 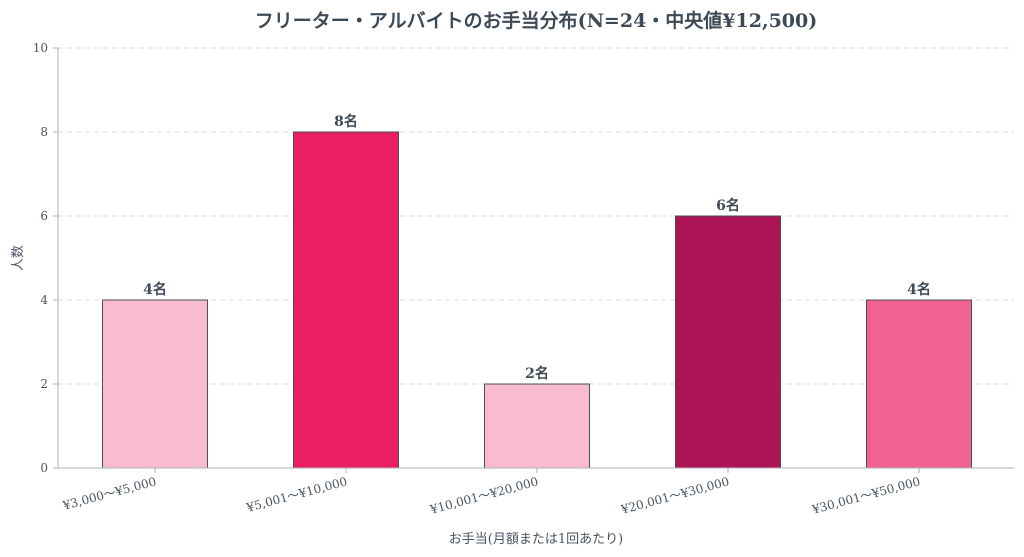 What do you see at coordinates (675, 495) in the screenshot?
I see `x-tick-label: ¥20,001〜¥30,000` at bounding box center [675, 495].